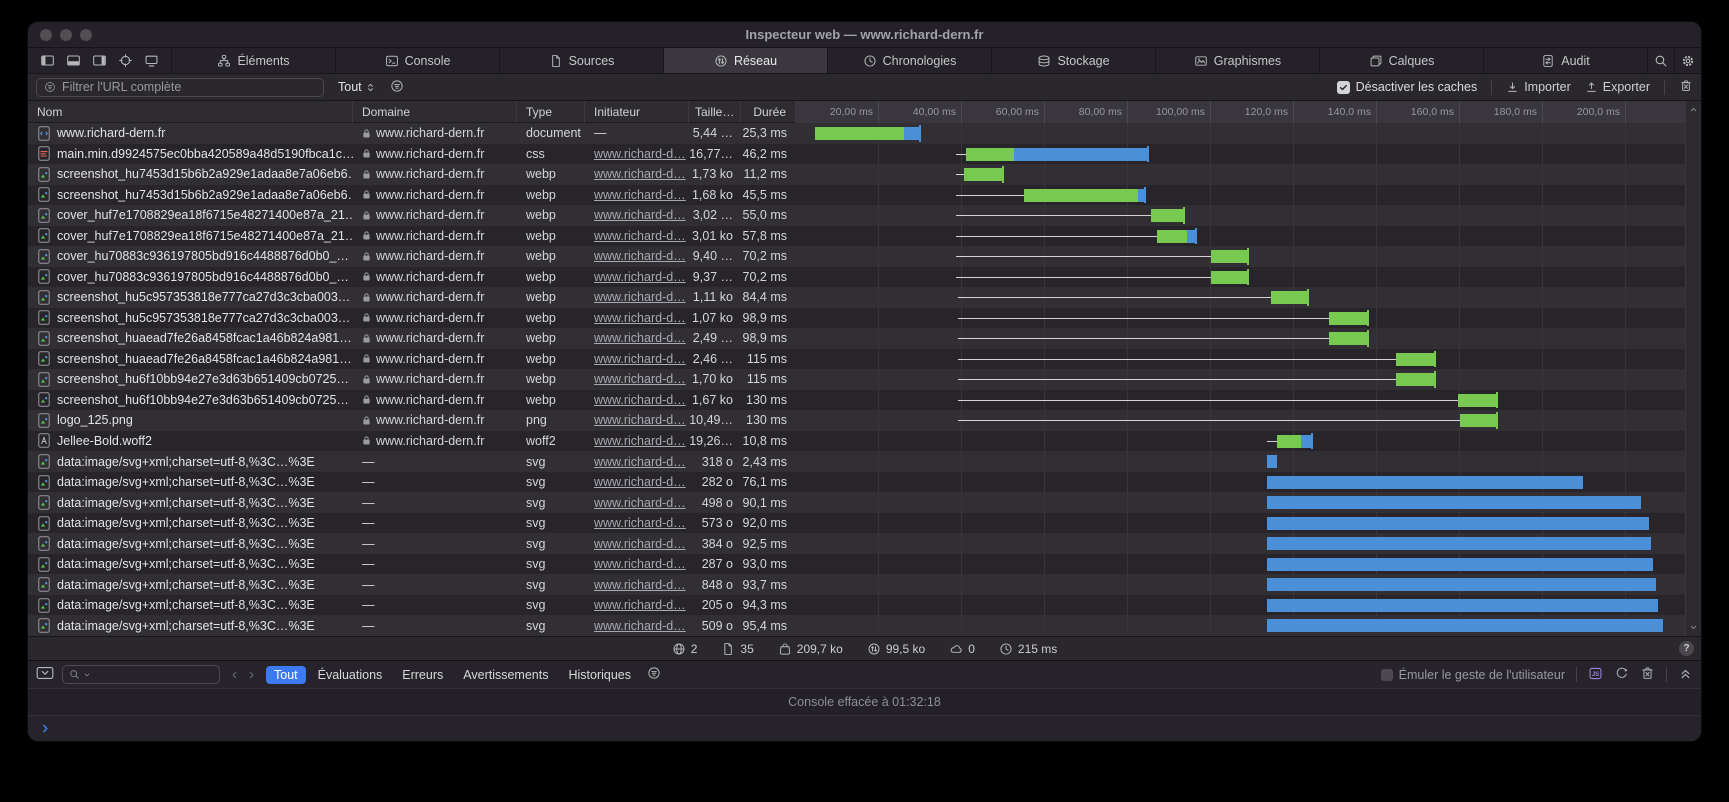 The width and height of the screenshot is (1729, 802). I want to click on column-header-duration: Durée, so click(768, 112).